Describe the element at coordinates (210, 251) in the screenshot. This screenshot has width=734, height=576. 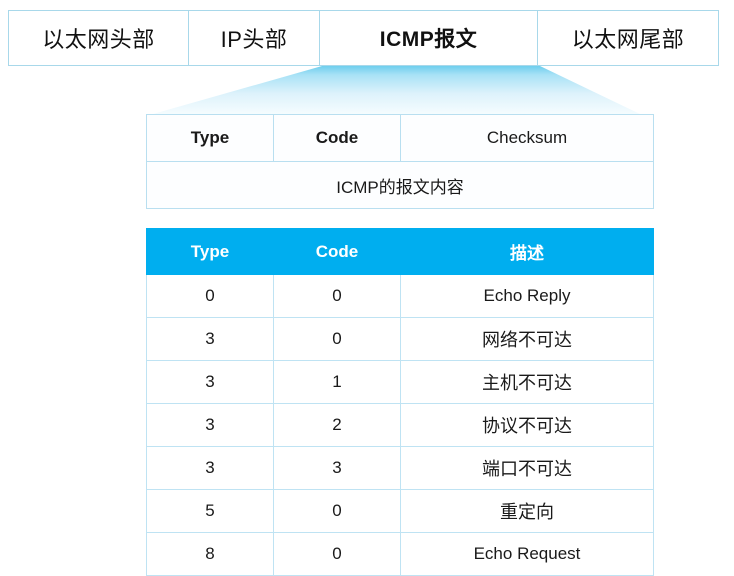
I see `column-header-type: Type` at that location.